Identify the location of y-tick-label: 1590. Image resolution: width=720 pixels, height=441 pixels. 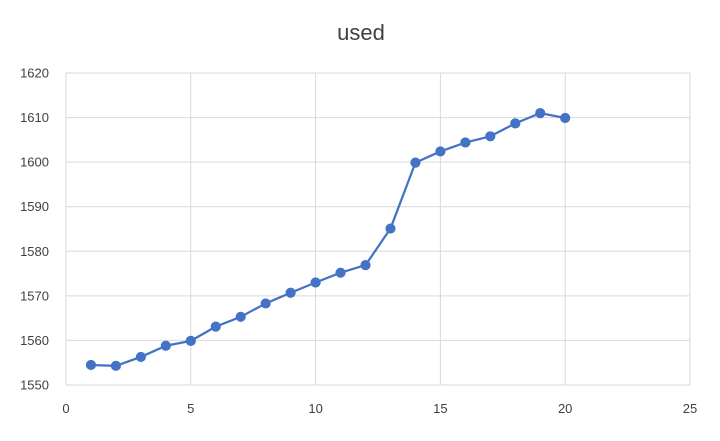
(34, 206).